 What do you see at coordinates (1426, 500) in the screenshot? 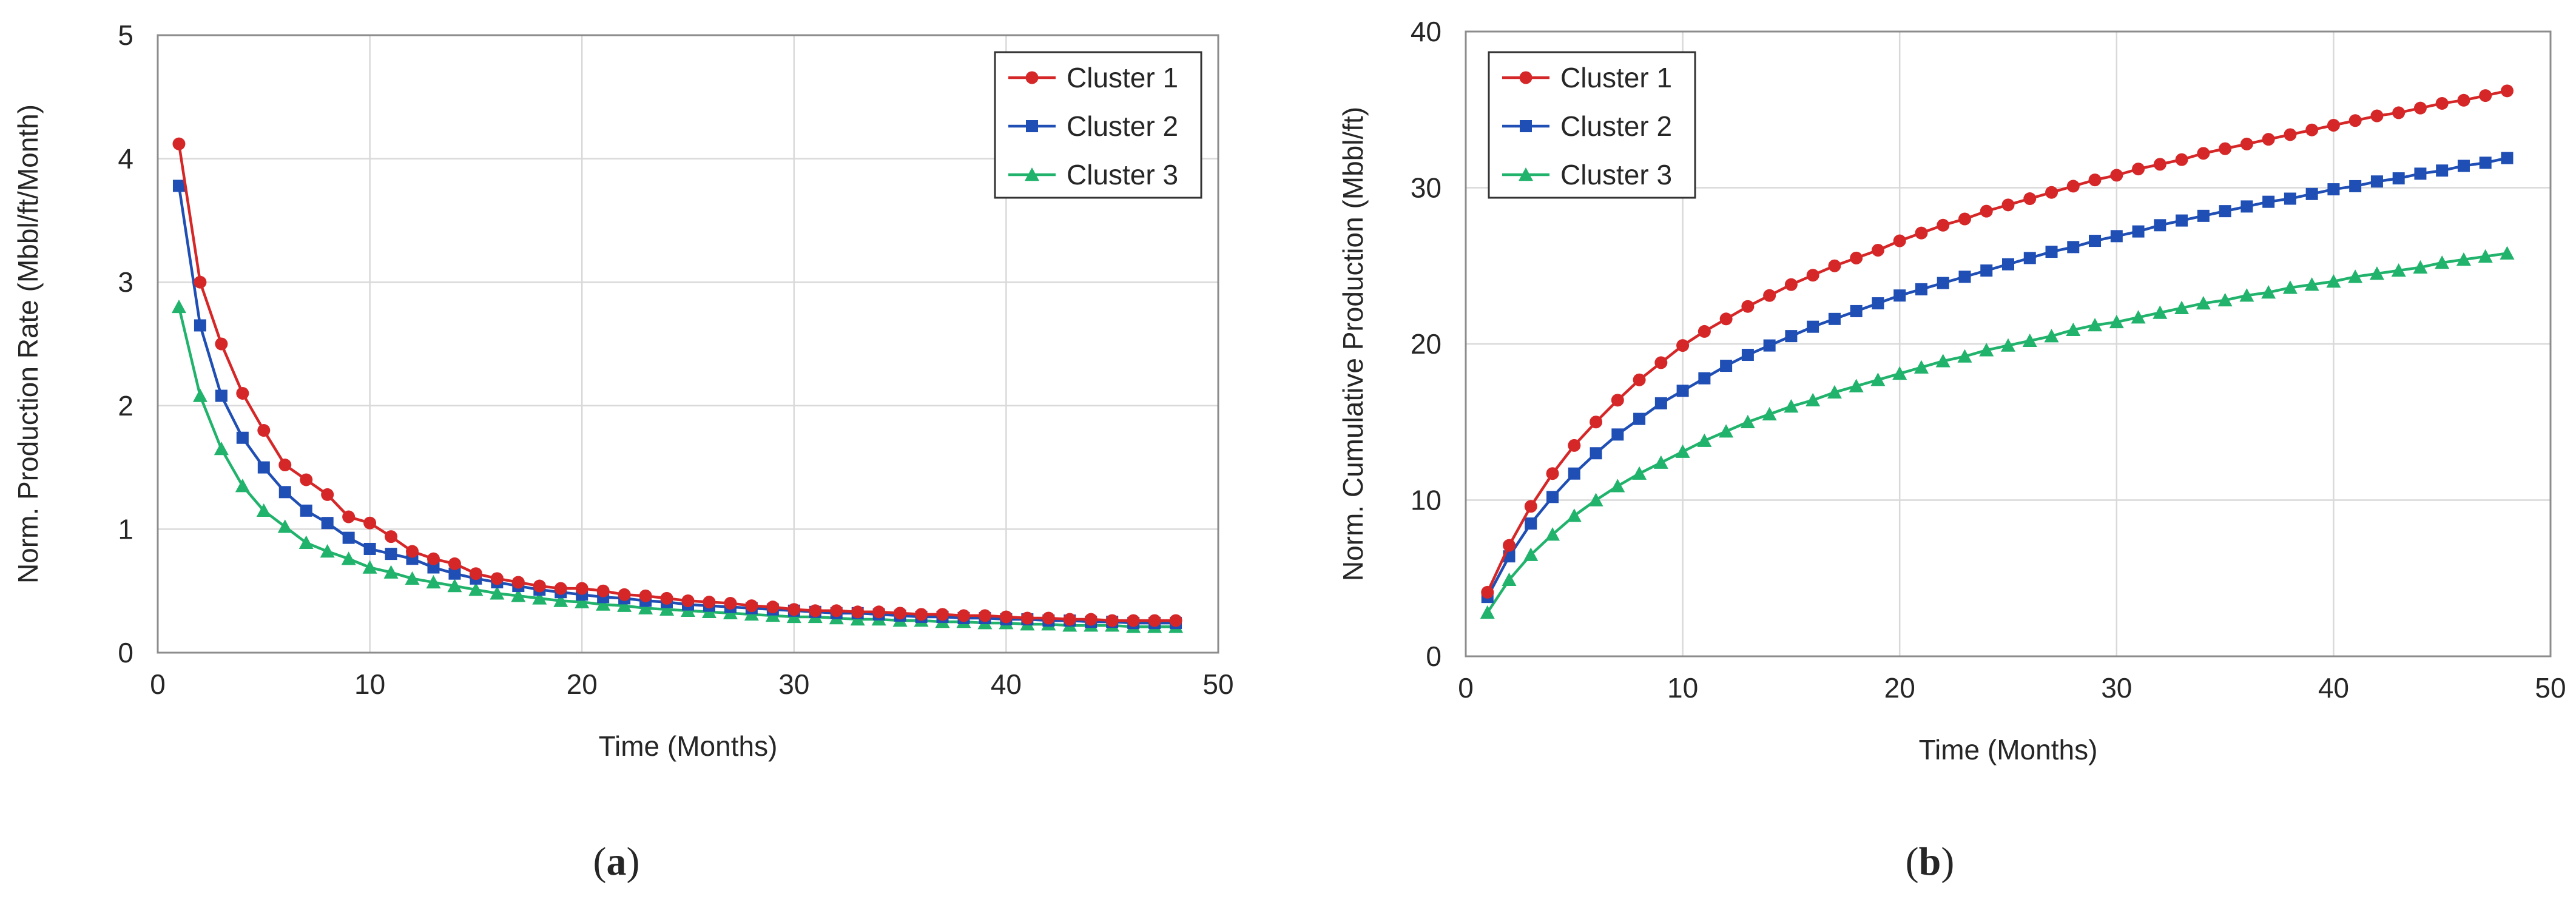
I see `y-tick-label: 10` at bounding box center [1426, 500].